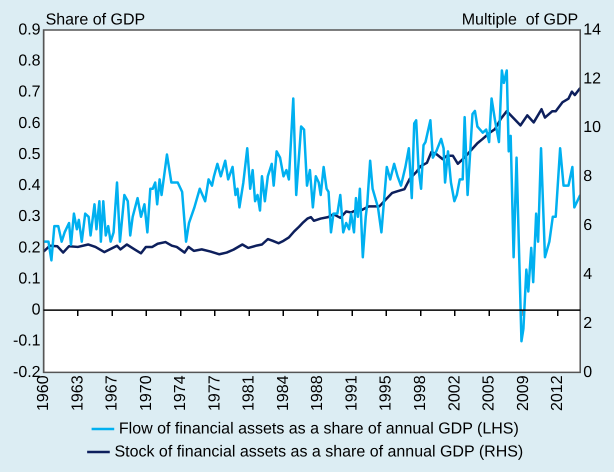  Describe the element at coordinates (29, 247) in the screenshot. I see `y-tick-label: 0.2` at that location.